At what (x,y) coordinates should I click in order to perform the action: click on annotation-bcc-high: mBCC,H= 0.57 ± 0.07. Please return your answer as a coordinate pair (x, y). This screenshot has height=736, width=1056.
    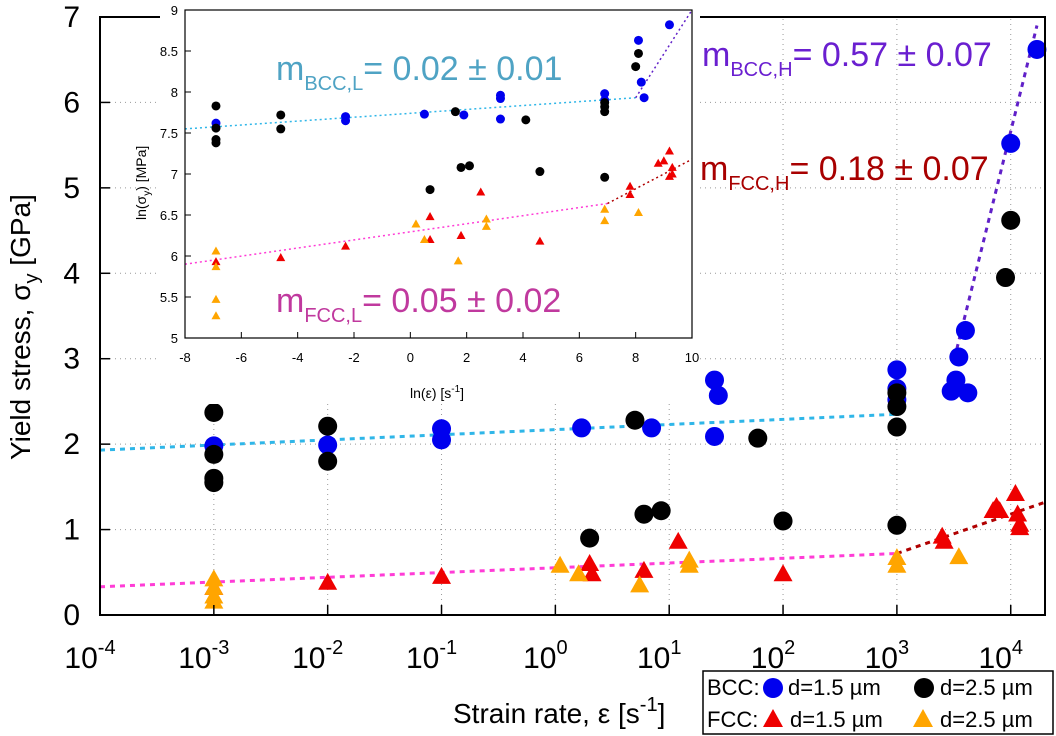
    Looking at the image, I should click on (847, 58).